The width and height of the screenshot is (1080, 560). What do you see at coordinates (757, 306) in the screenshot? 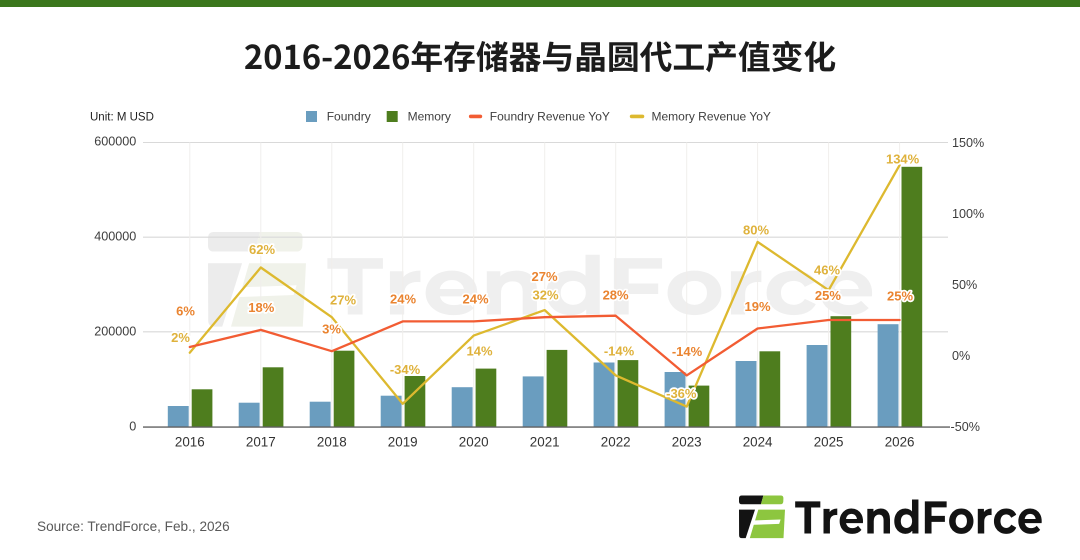
I see `svg-text: 19%` at bounding box center [757, 306].